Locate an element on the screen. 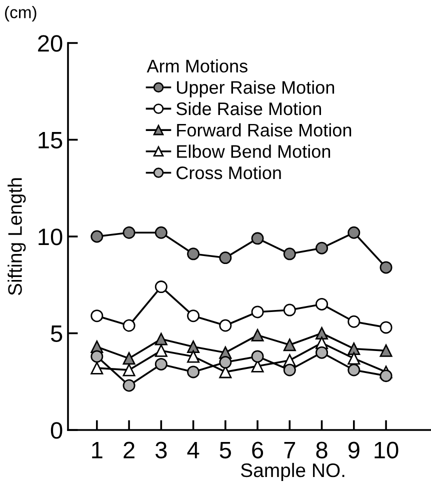 The height and width of the screenshot is (484, 431). x-tick-label: 10 is located at coordinates (386, 450).